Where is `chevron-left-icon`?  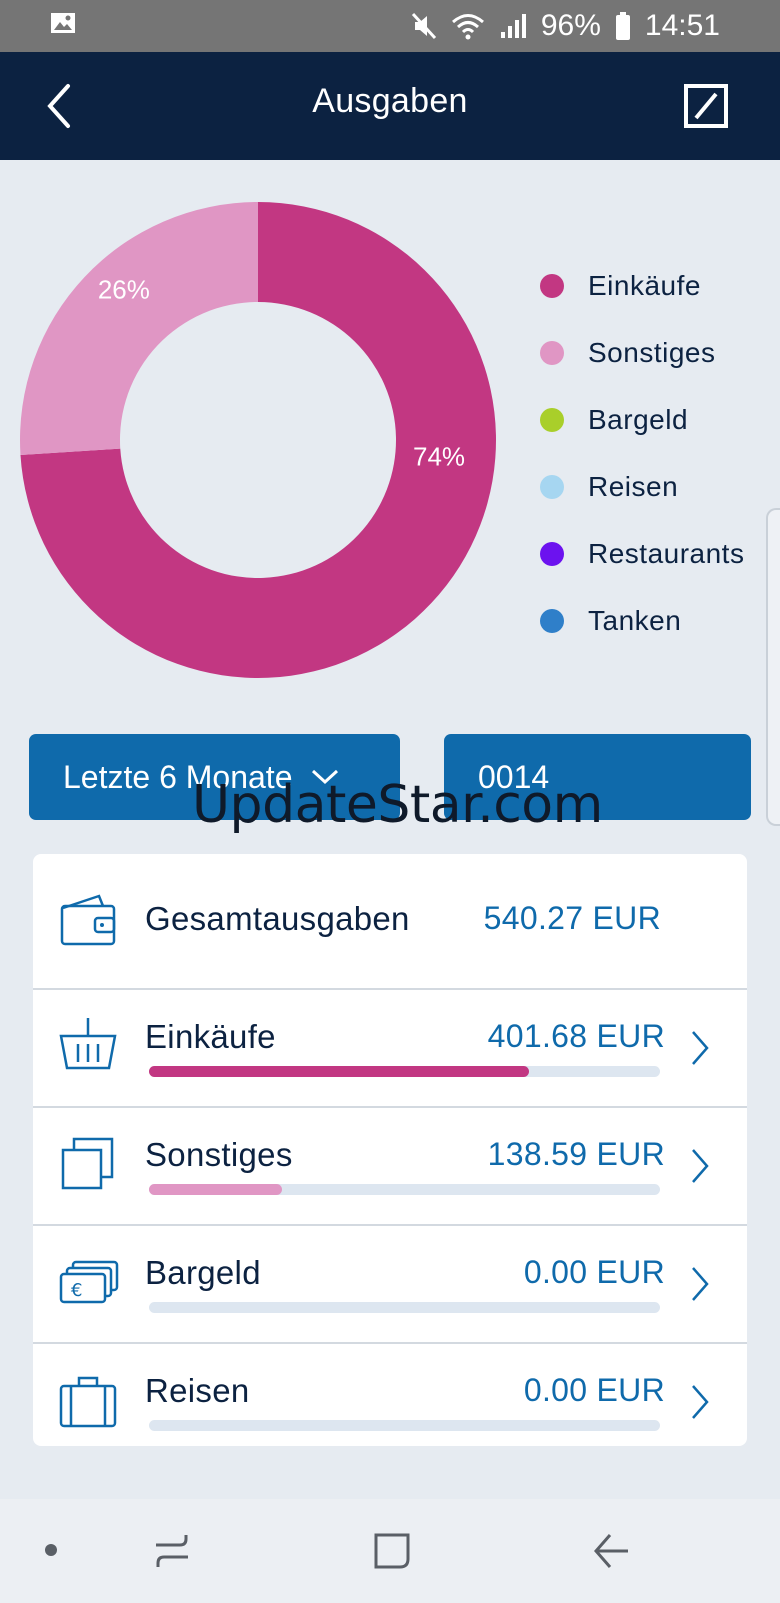
chevron-left-icon is located at coordinates (58, 106).